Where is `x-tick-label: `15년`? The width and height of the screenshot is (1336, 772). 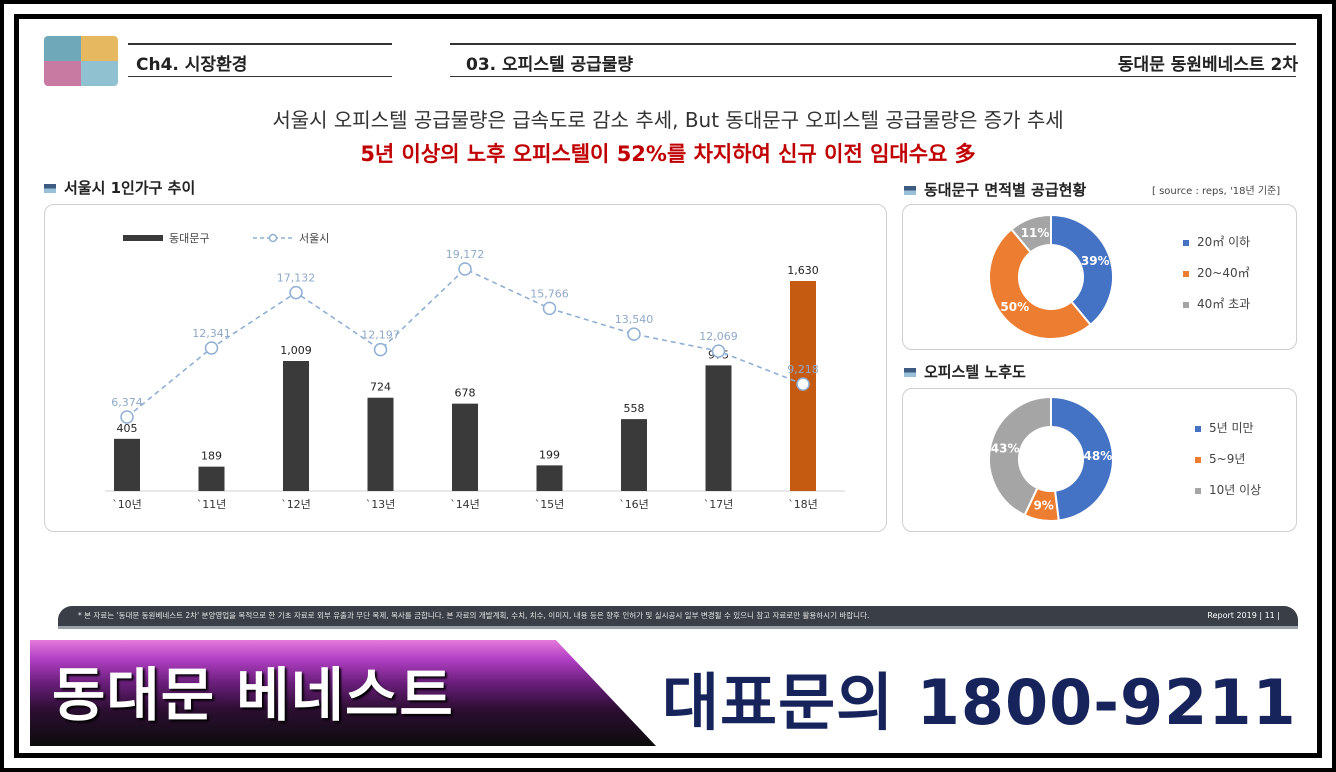 x-tick-label: `15년 is located at coordinates (550, 504).